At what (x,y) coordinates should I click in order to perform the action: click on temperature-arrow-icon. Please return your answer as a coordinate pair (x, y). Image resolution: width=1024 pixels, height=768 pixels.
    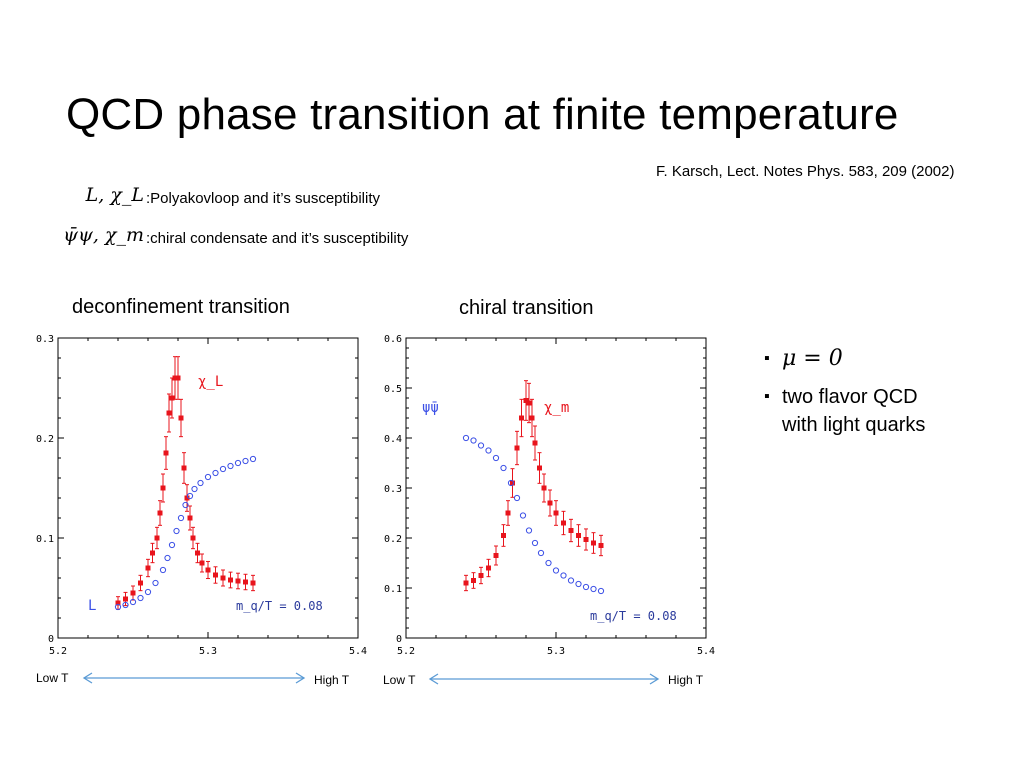
    Looking at the image, I should click on (544, 679).